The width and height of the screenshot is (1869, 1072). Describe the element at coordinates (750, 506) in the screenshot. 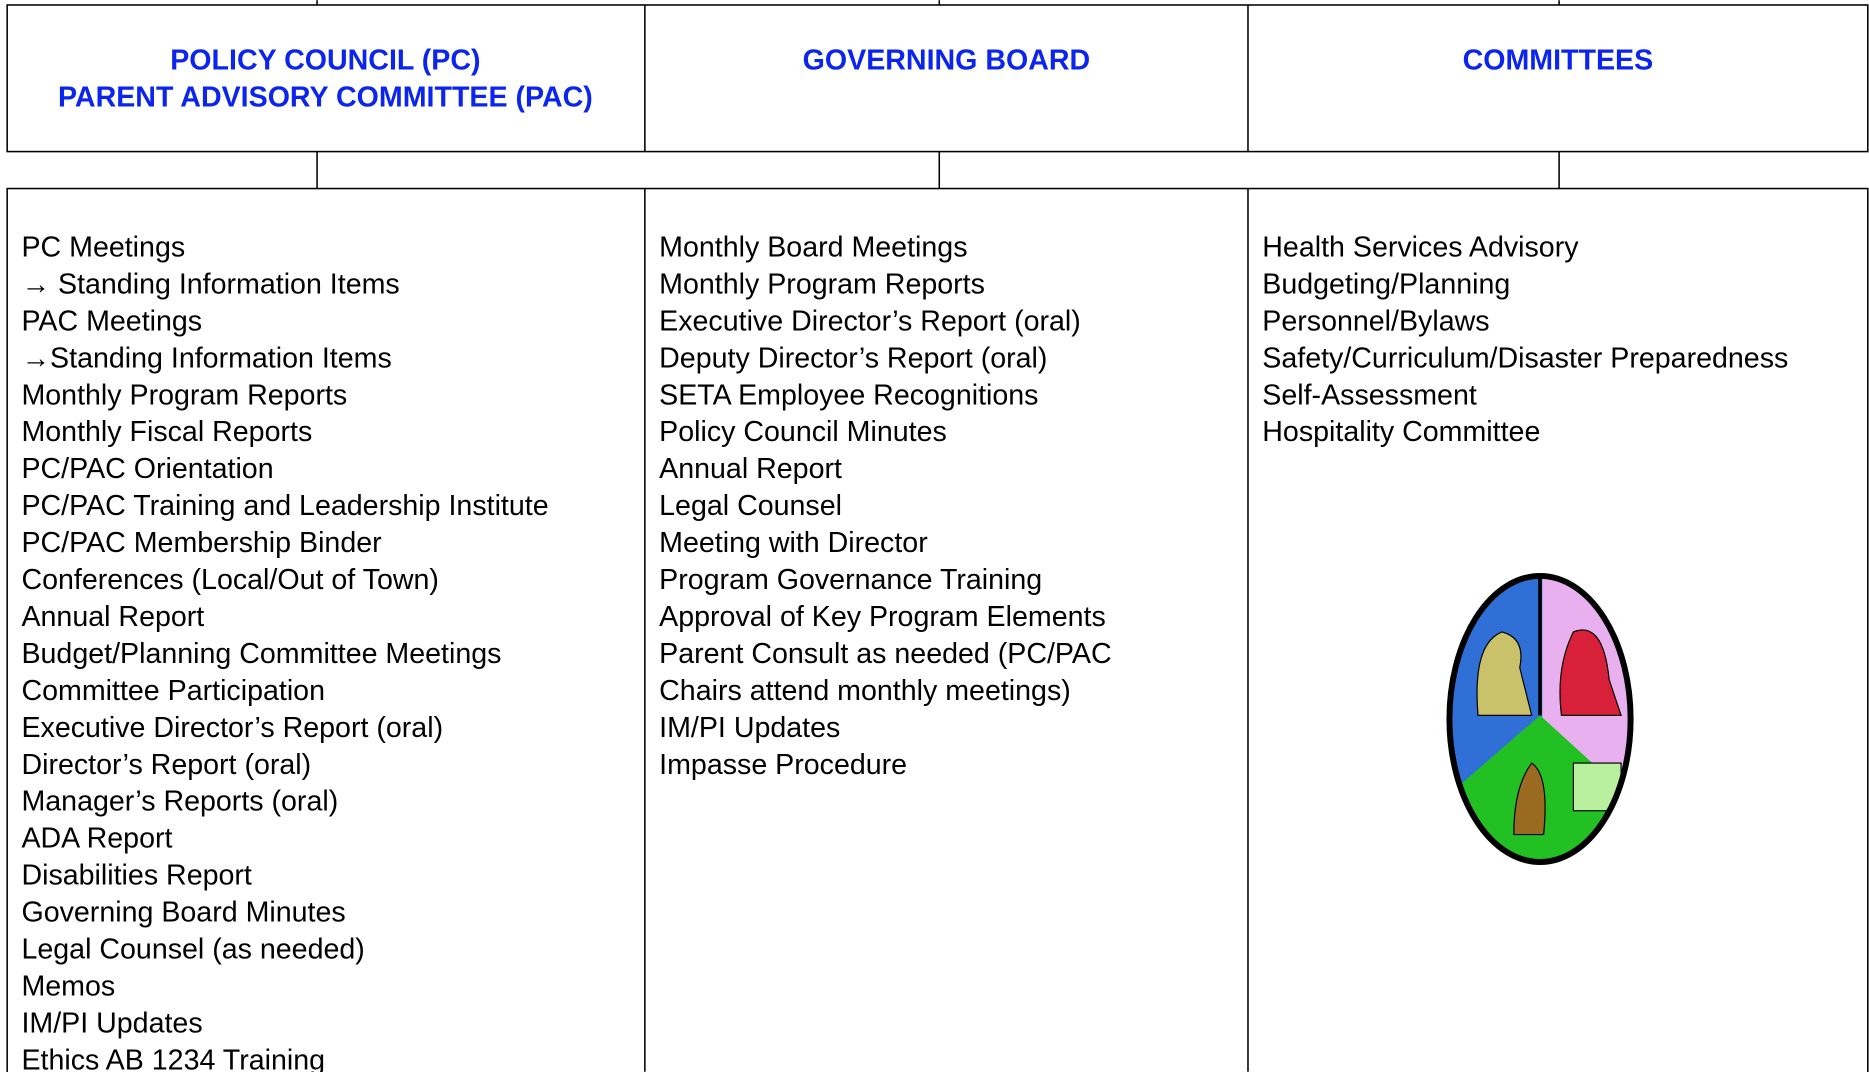

I see `list-item: Legal Counsel` at that location.